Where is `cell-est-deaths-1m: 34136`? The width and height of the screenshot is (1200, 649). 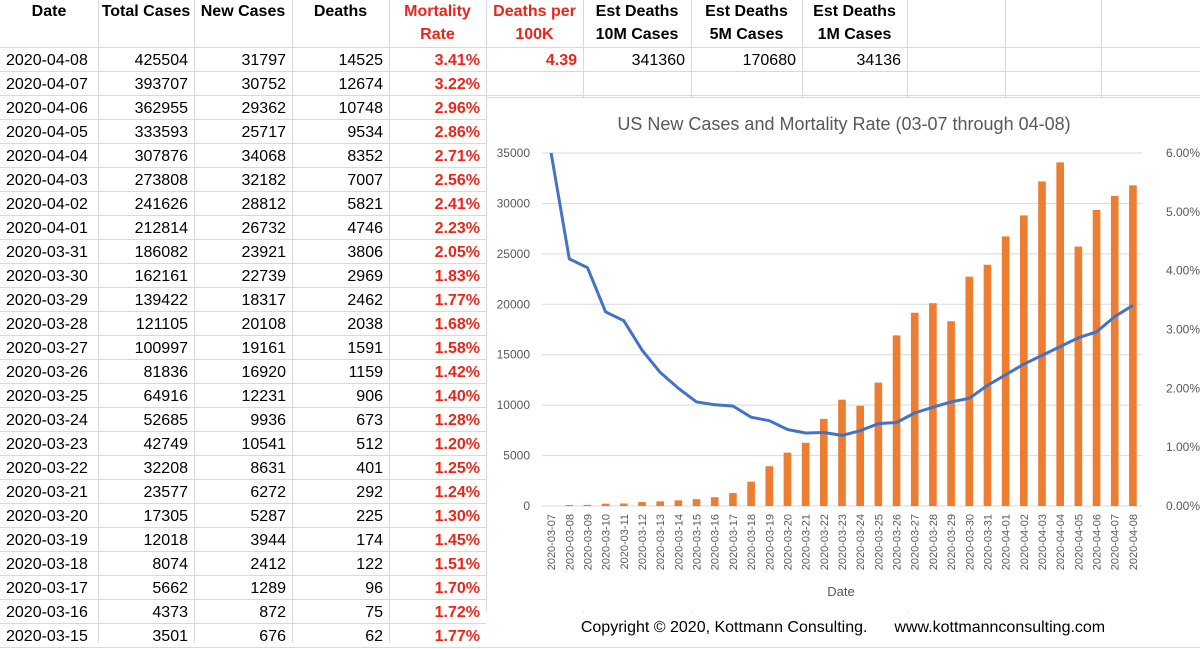 cell-est-deaths-1m: 34136 is located at coordinates (879, 60).